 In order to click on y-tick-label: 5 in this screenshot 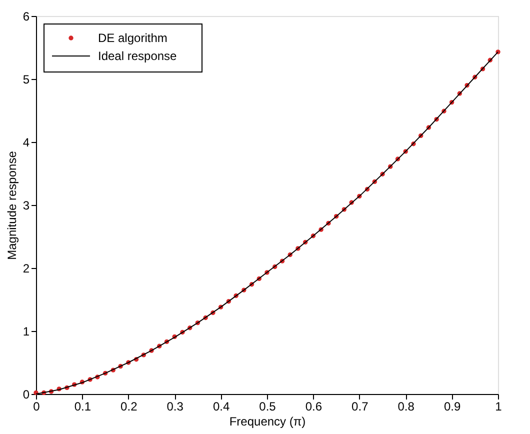, I will do `click(26, 79)`.